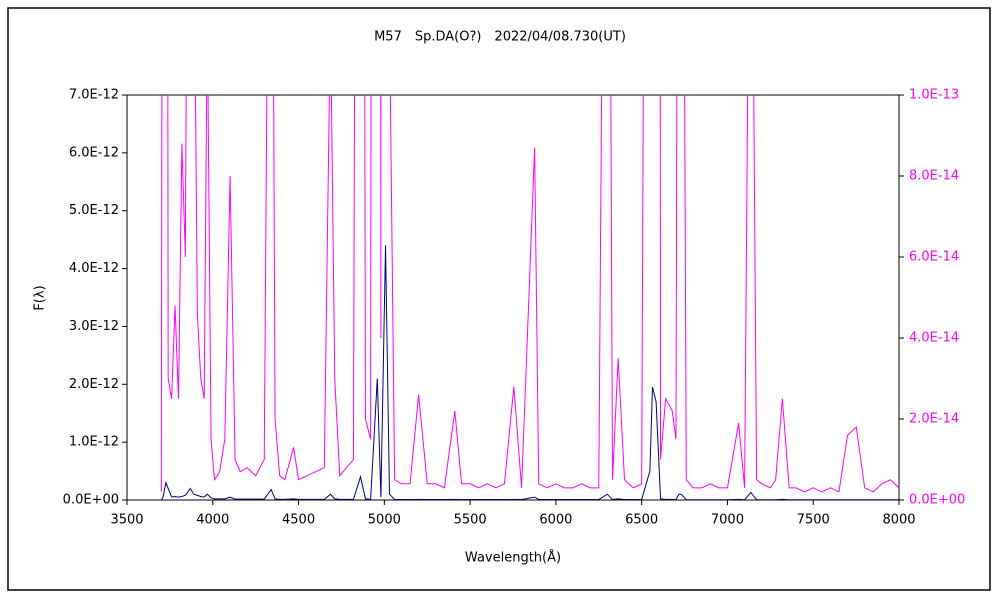 The width and height of the screenshot is (1000, 604). Describe the element at coordinates (212, 520) in the screenshot. I see `x-tick-label: 4000` at that location.